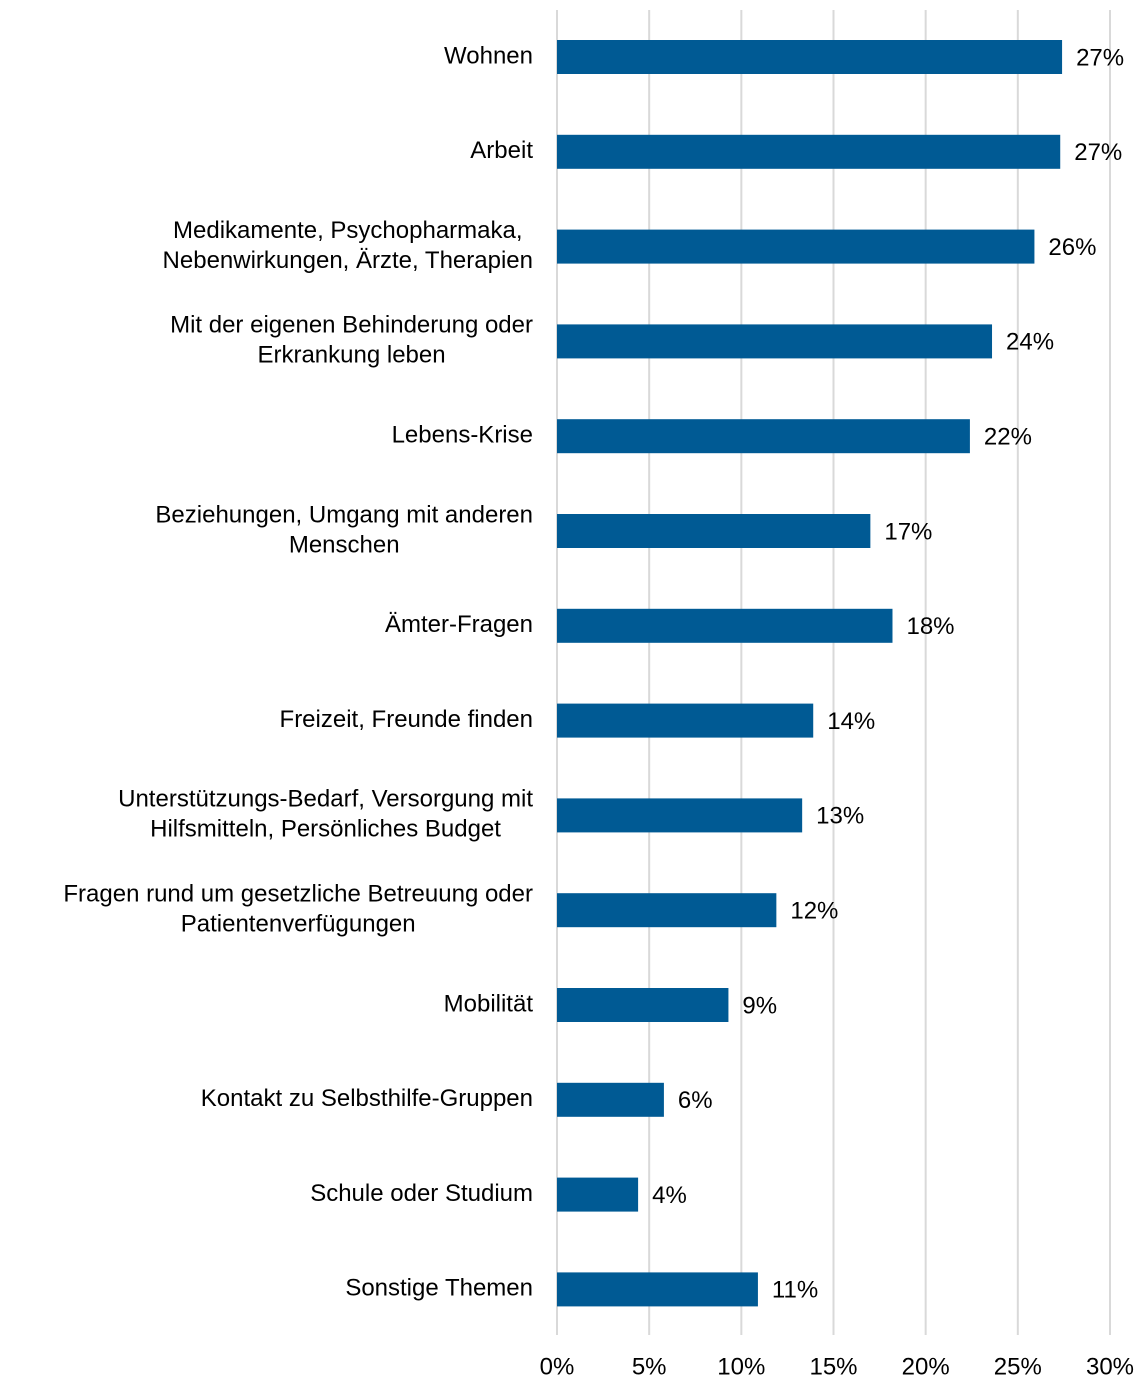 The image size is (1138, 1380). Describe the element at coordinates (814, 911) in the screenshot. I see `value-label: 12%` at that location.